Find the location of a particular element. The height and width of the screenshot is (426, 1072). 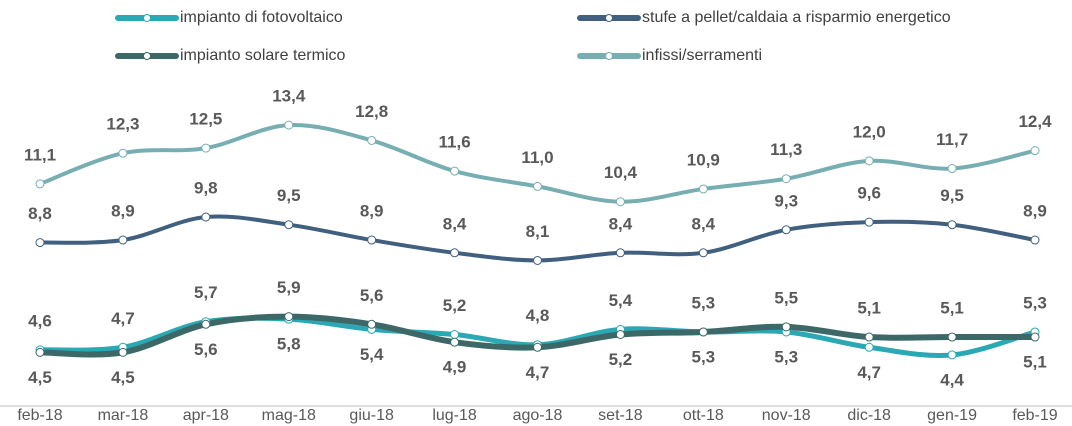

data-label: 11,0 is located at coordinates (537, 157).